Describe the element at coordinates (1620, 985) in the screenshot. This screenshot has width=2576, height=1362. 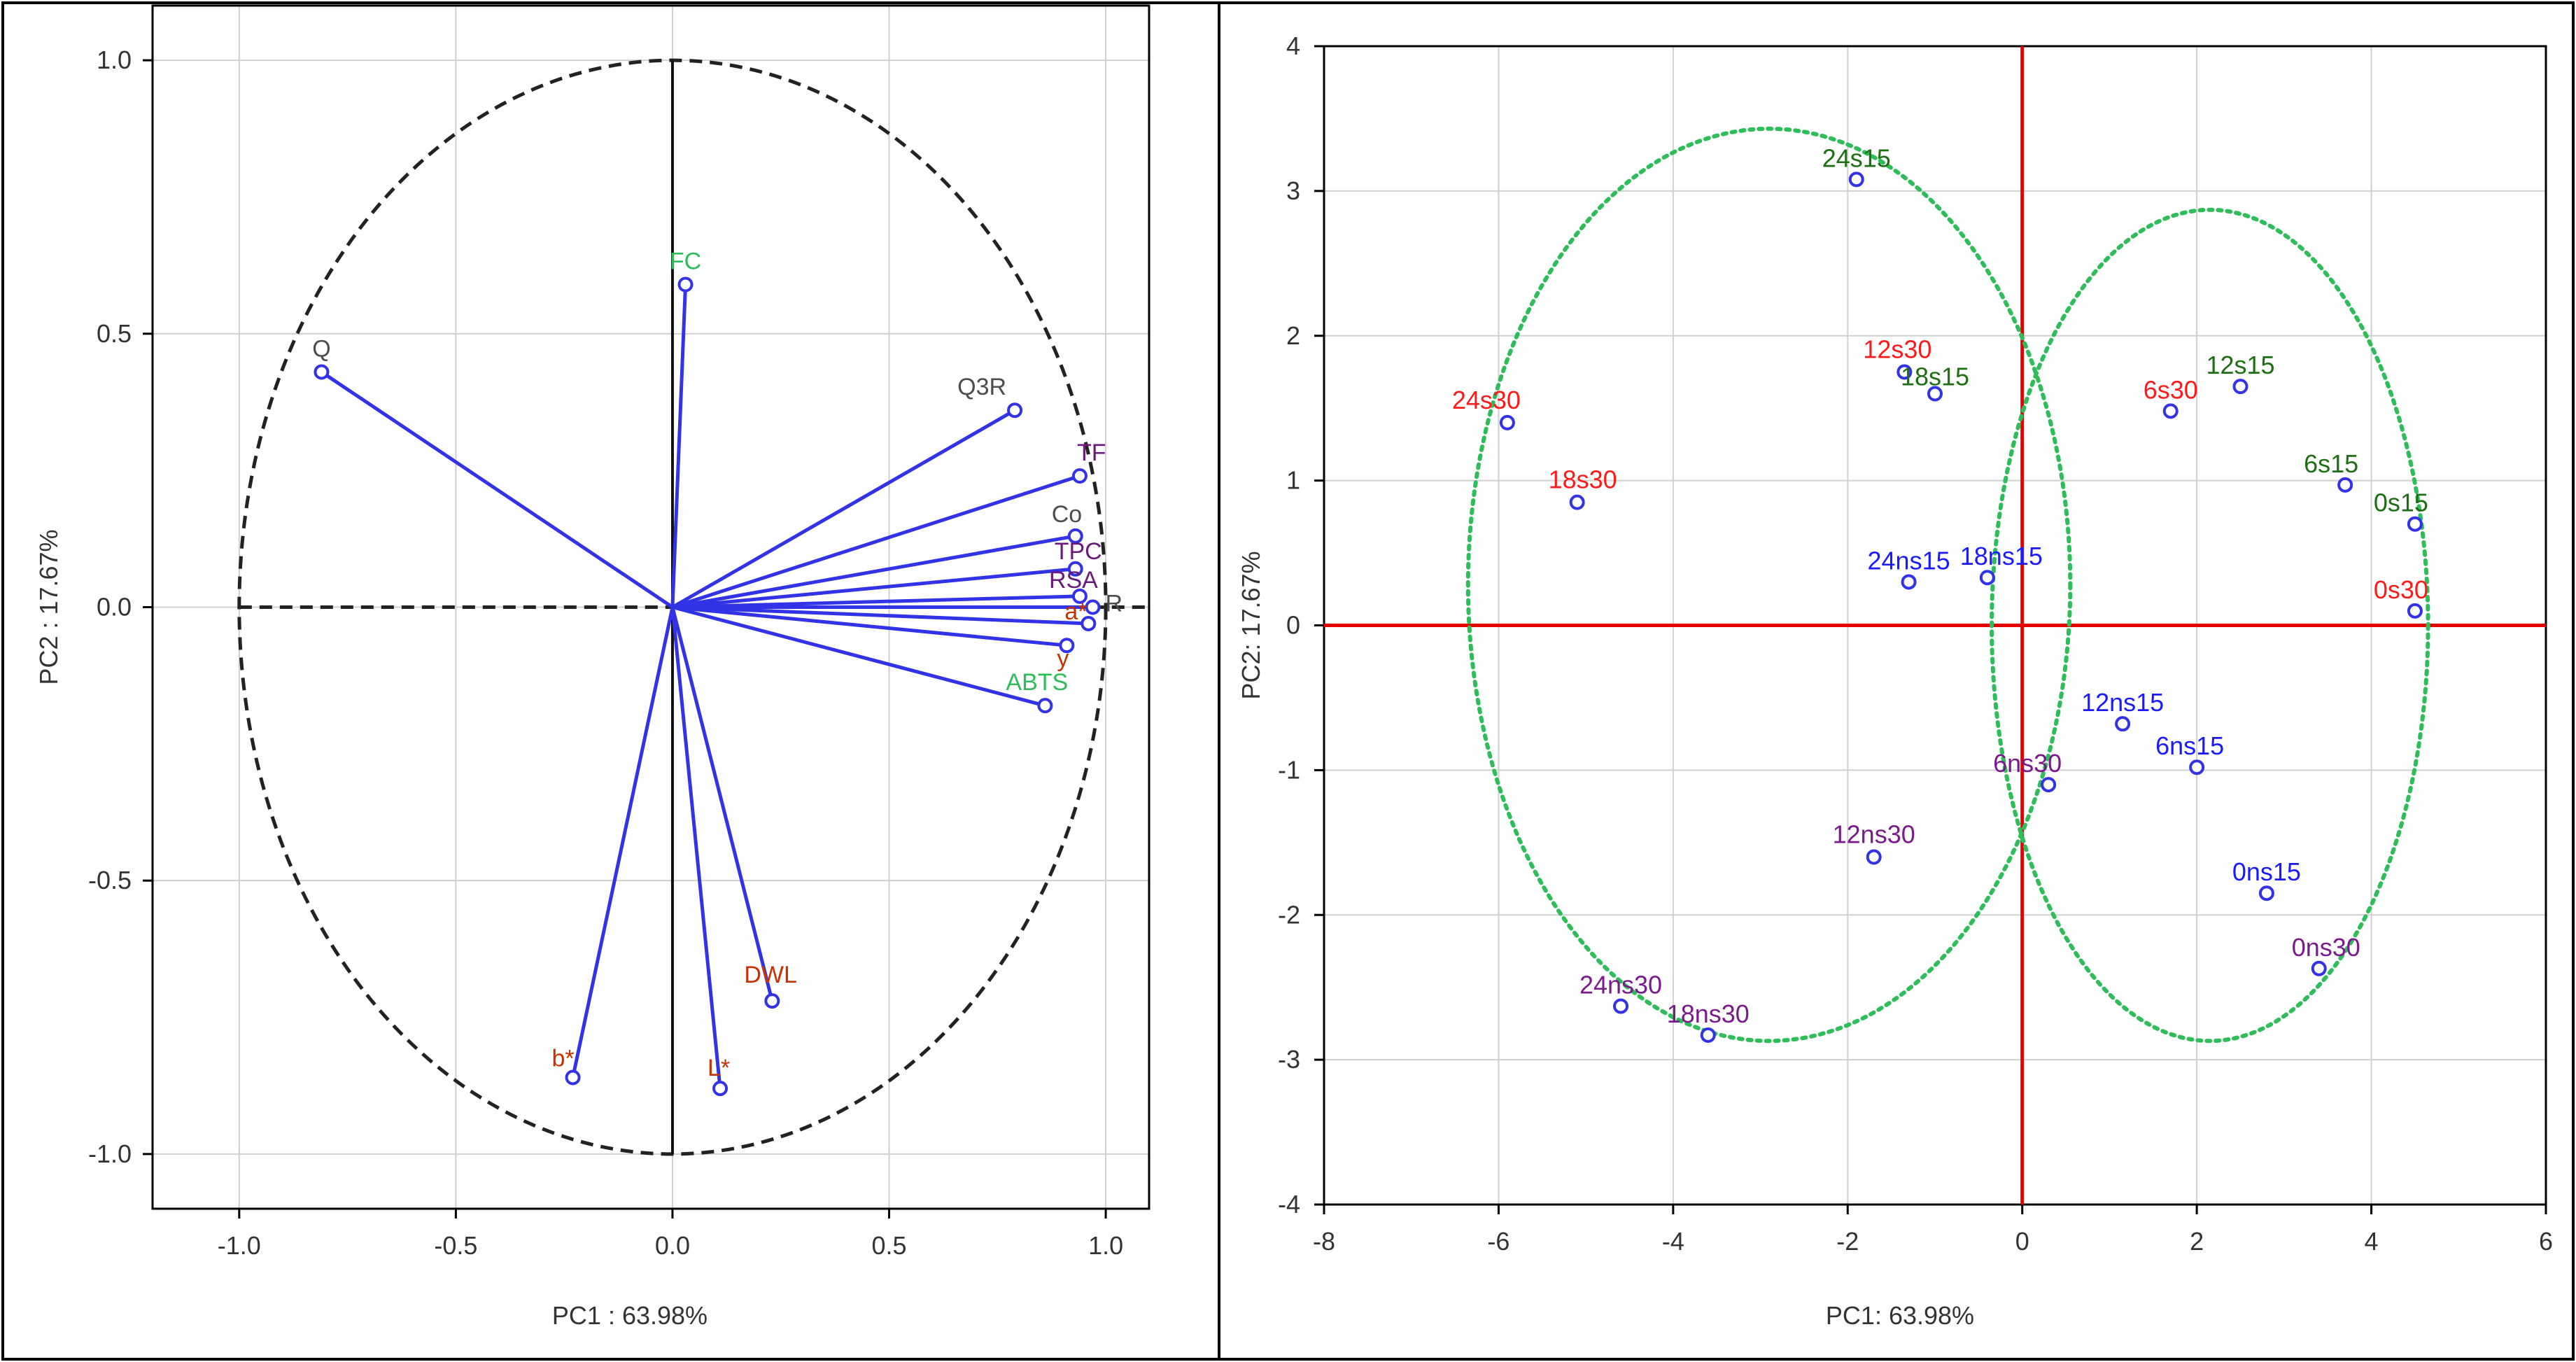
I see `score-label: 24ns30` at that location.